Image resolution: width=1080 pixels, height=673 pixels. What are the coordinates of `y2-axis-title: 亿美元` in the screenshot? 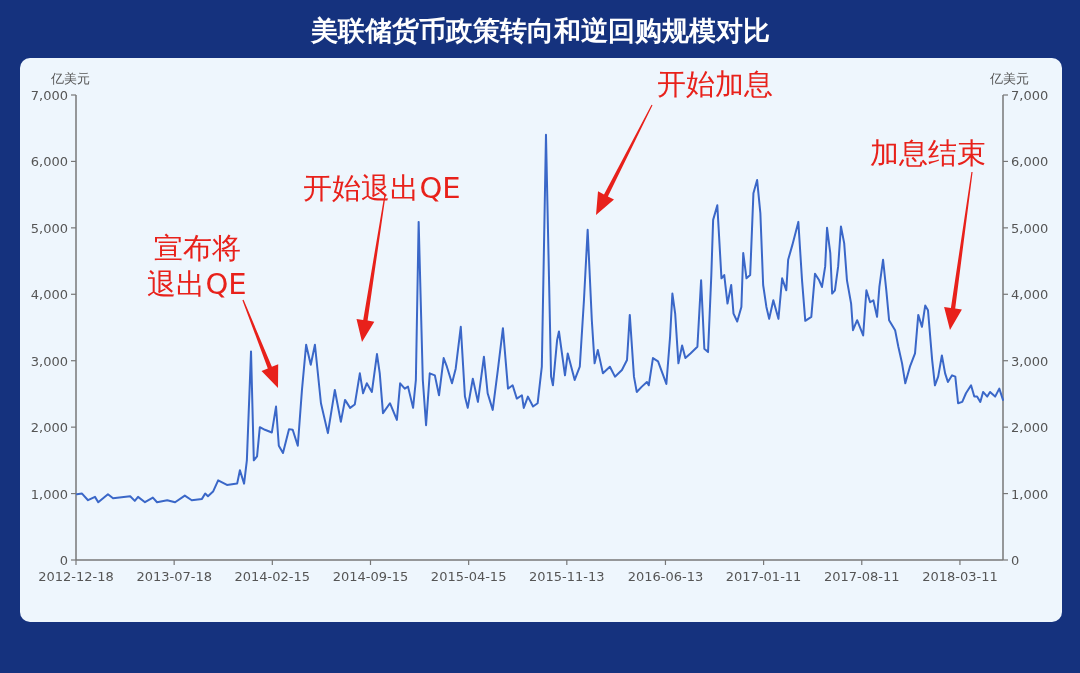 It's located at (1008, 78).